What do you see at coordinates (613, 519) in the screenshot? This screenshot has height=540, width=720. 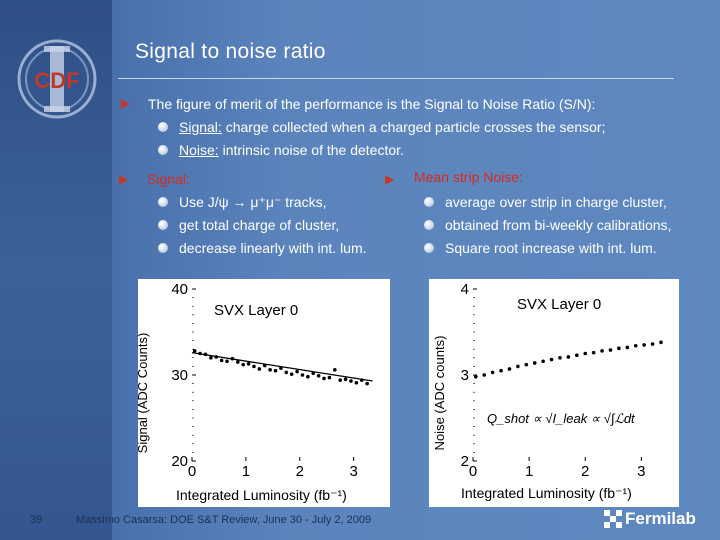 I see `fermilab-icon` at bounding box center [613, 519].